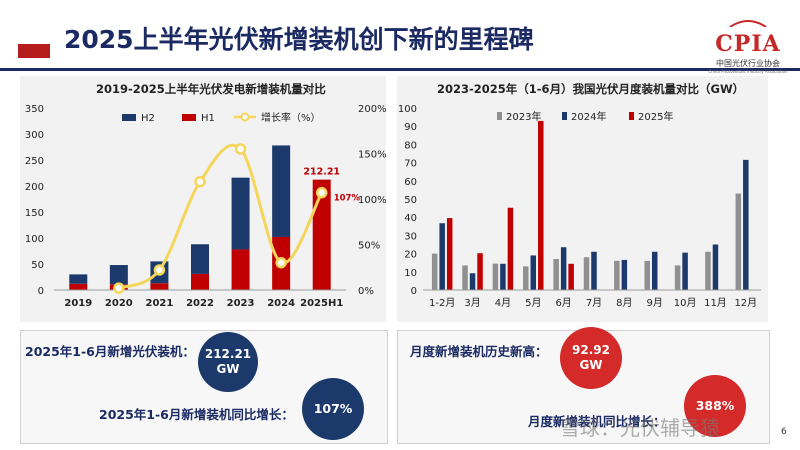 The width and height of the screenshot is (800, 450). What do you see at coordinates (442, 303) in the screenshot?
I see `x-tick-label: 1-2月` at bounding box center [442, 303].